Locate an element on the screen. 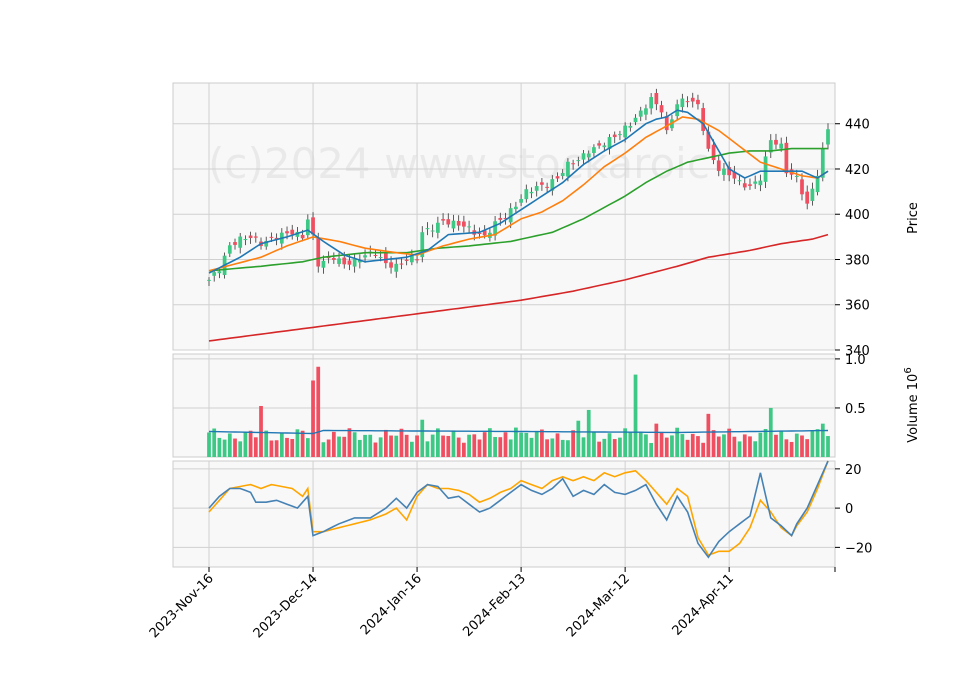 This screenshot has width=960, height=694. price-y-tick-label: 400 is located at coordinates (857, 215).